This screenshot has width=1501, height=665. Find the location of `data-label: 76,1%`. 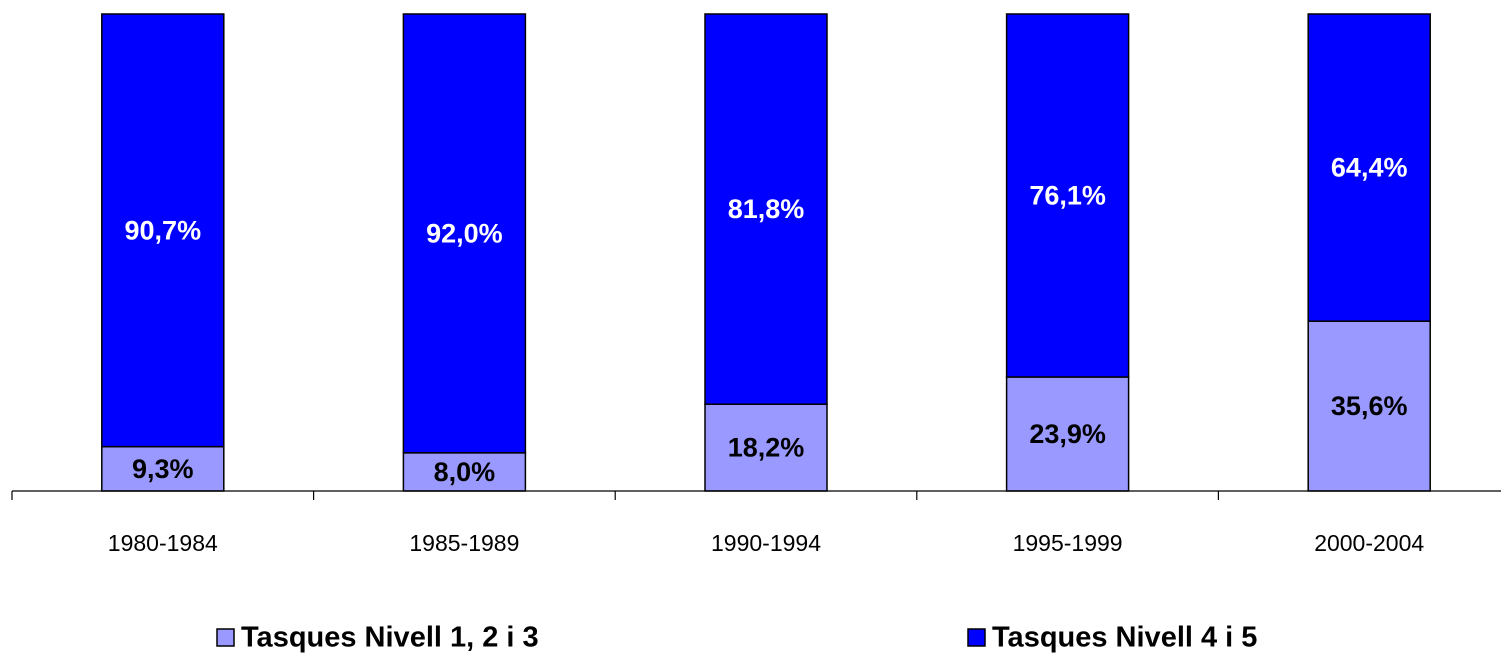

data-label: 76,1% is located at coordinates (1067, 196).